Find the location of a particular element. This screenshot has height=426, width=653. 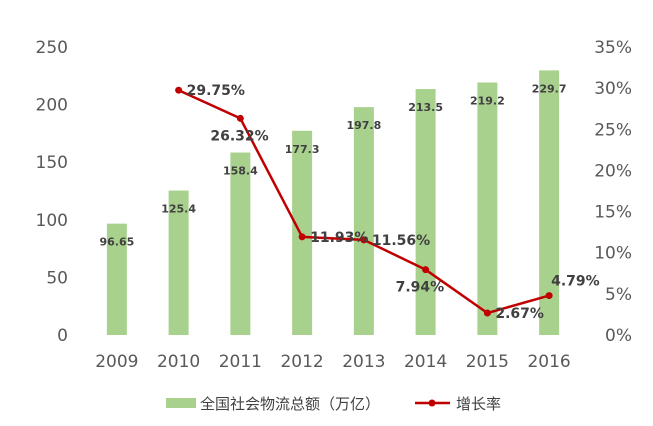

bar-value-label: 96.65 is located at coordinates (116, 242).